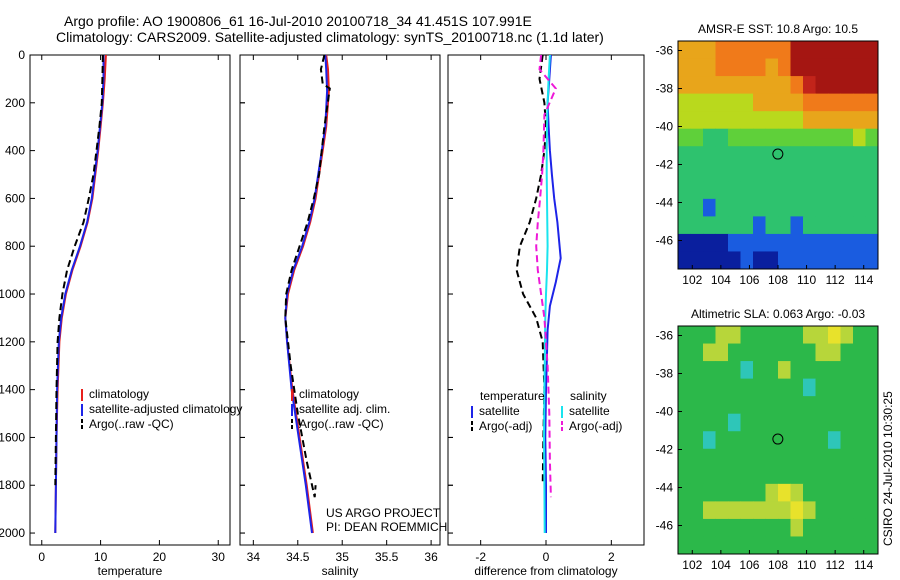  I want to click on salinity-series-climatology, so click(307, 294).